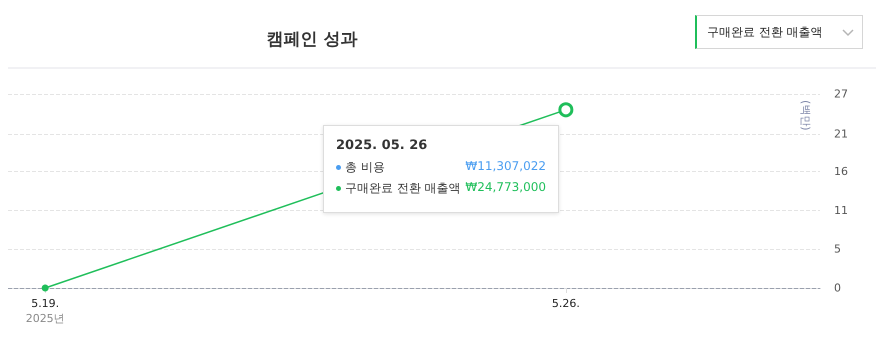 This screenshot has width=884, height=342. What do you see at coordinates (841, 94) in the screenshot?
I see `y-tick-label: 27` at bounding box center [841, 94].